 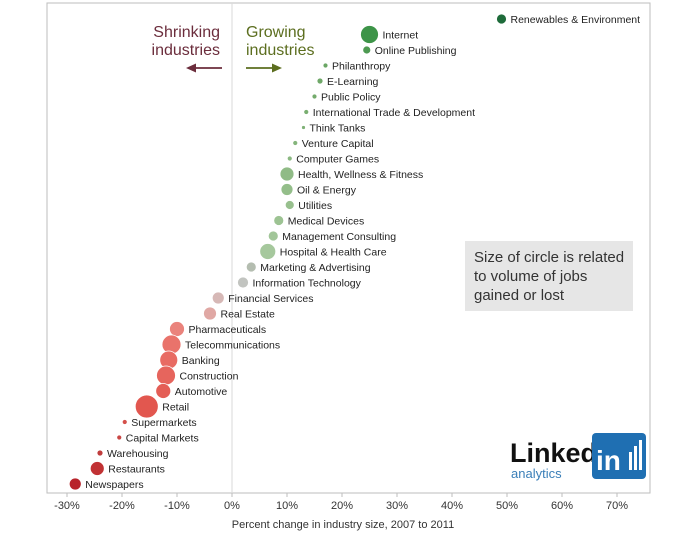 I want to click on point-label: Warehousing, so click(x=138, y=454).